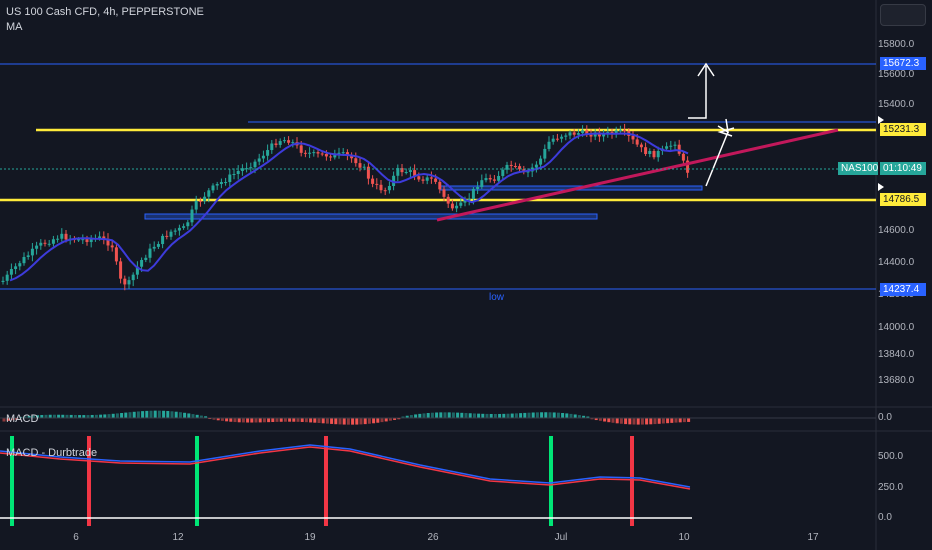 The width and height of the screenshot is (932, 550). I want to click on arrow-head, so click(723, 126).